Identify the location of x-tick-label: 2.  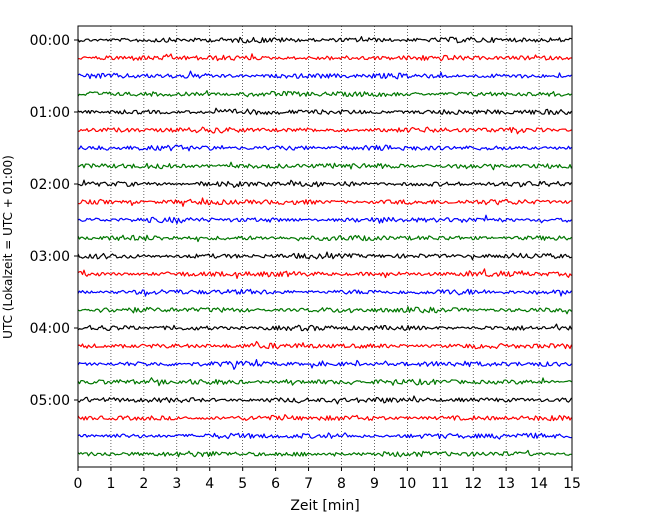
(143, 484).